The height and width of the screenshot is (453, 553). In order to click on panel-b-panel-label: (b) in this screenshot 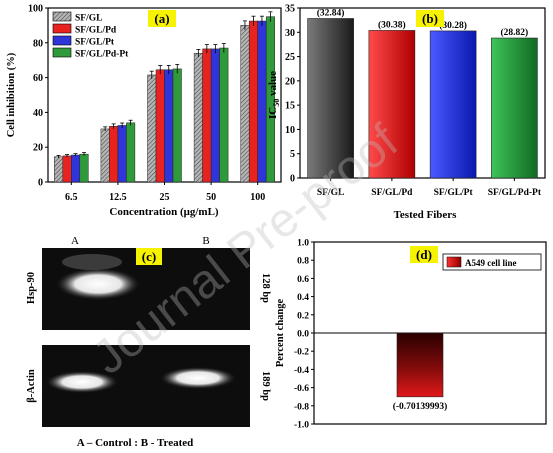, I will do `click(430, 18)`.